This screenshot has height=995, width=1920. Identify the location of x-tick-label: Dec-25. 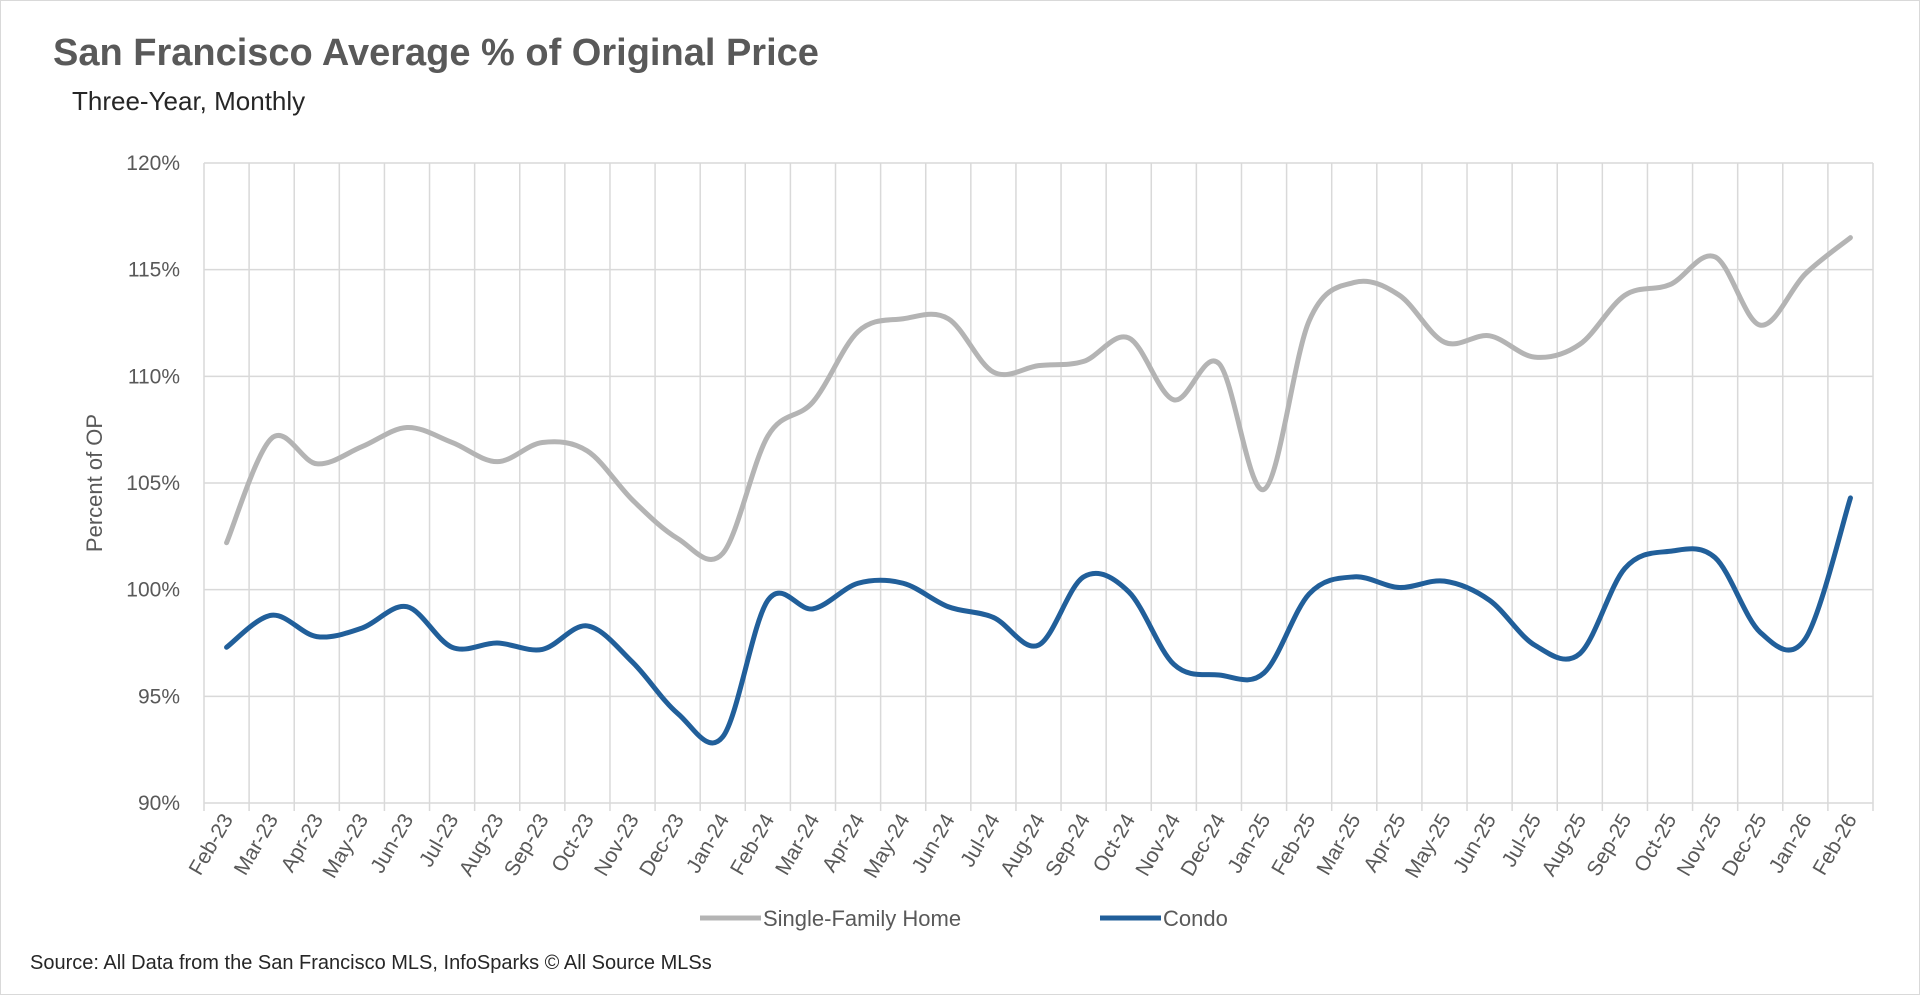
(1745, 845).